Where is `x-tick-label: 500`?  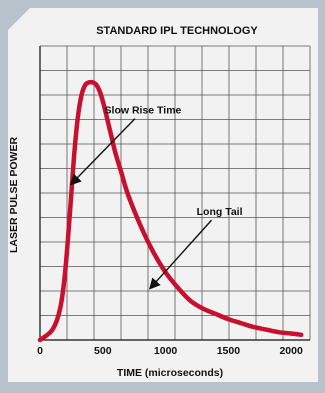 x-tick-label: 500 is located at coordinates (103, 351).